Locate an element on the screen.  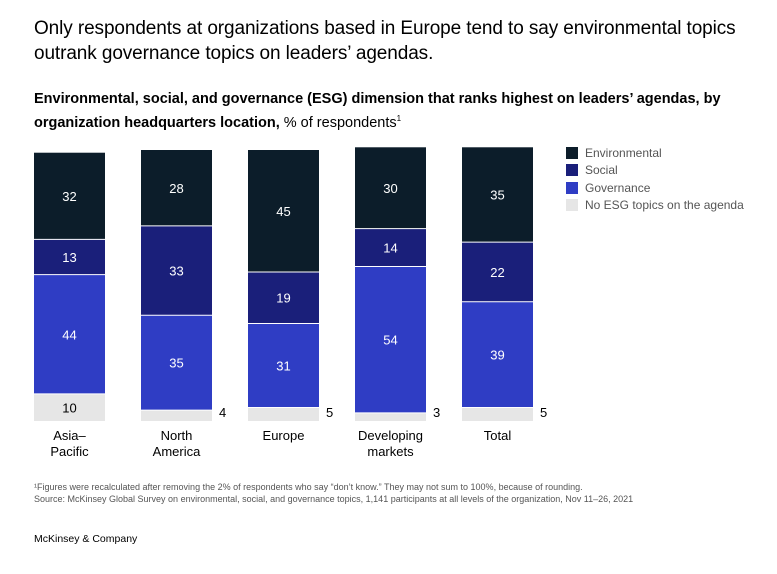
data-label-asia-pacific-social: 13 is located at coordinates (69, 257).